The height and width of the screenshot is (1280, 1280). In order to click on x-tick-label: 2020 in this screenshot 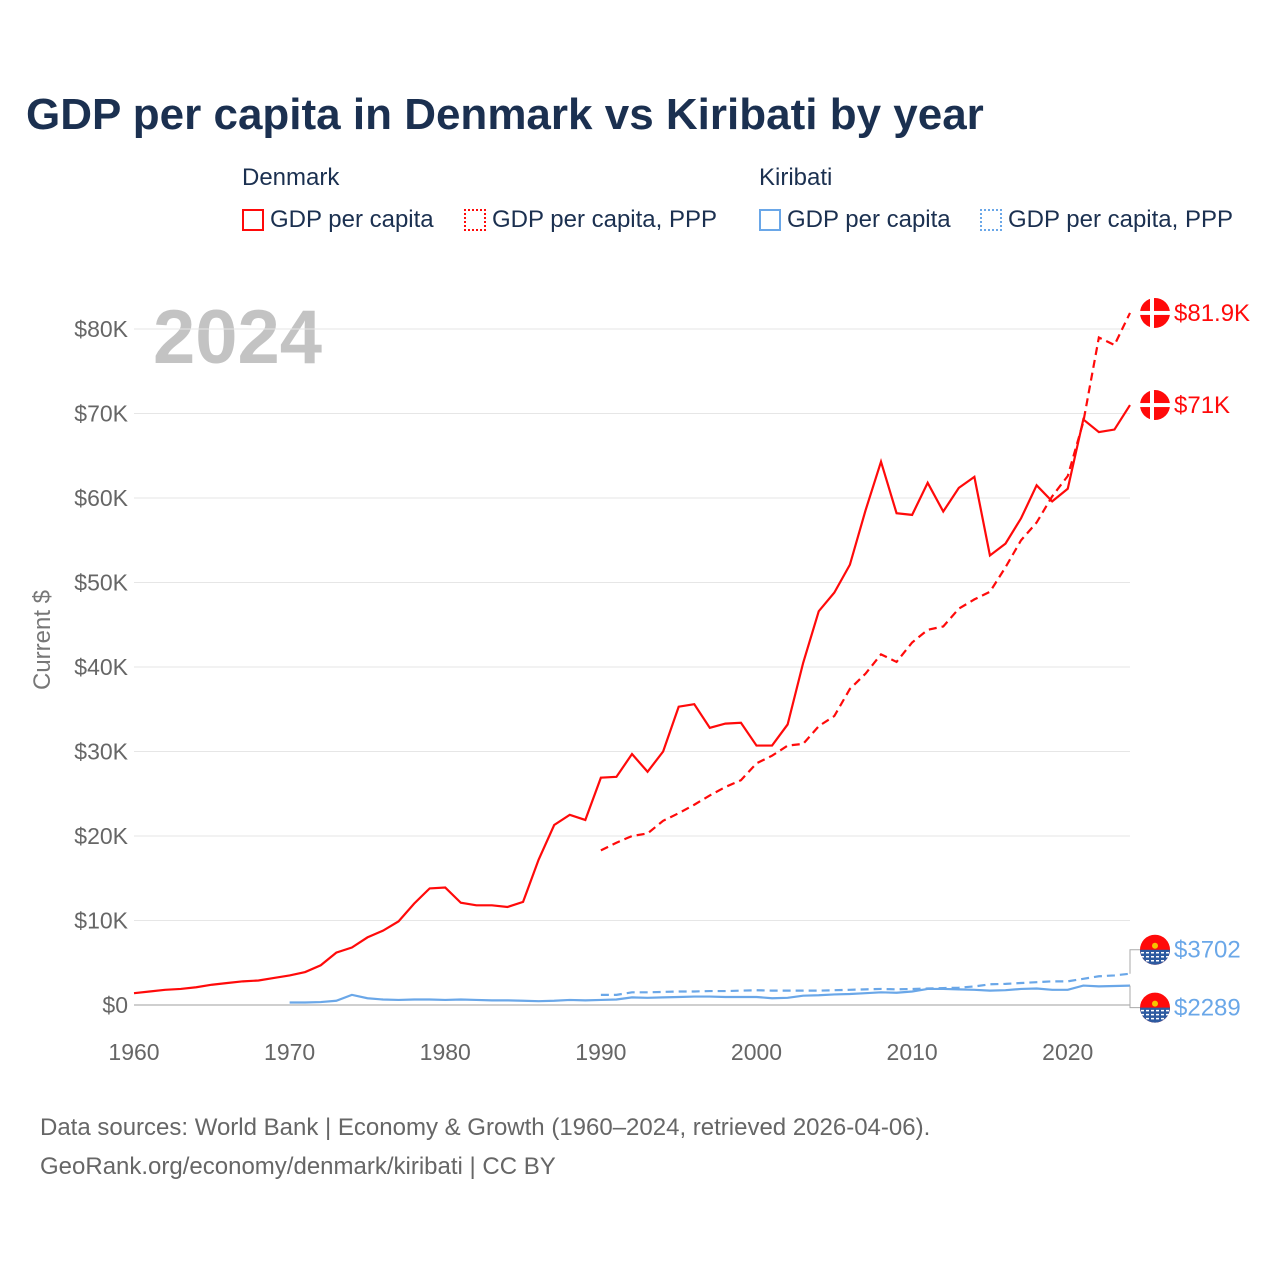, I will do `click(1067, 1052)`.